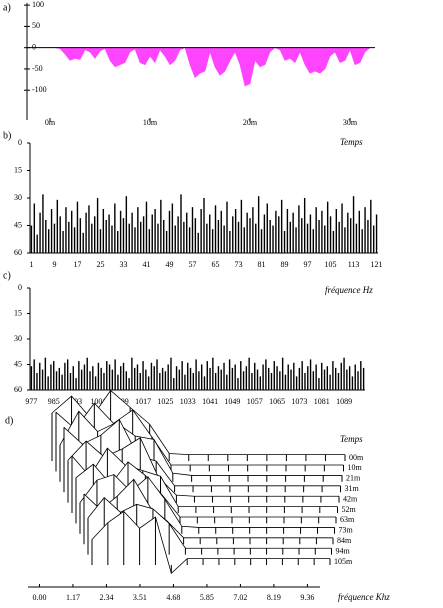  I want to click on x-tick-label: 10m, so click(150, 122).